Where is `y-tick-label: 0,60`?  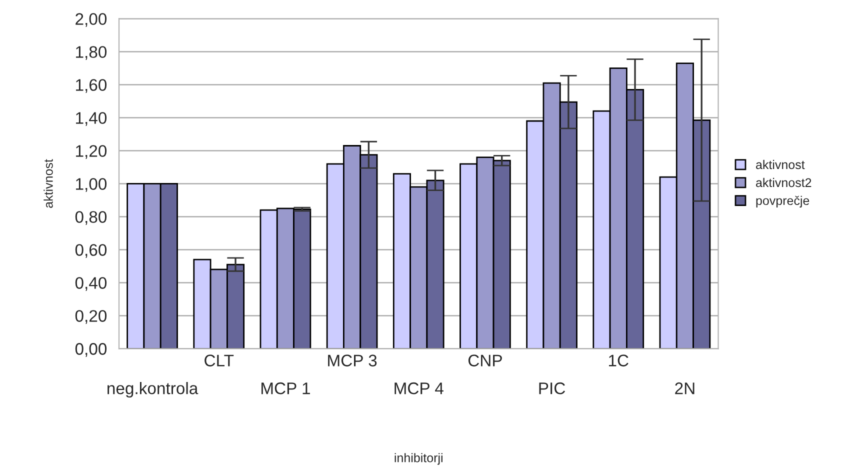
y-tick-label: 0,60 is located at coordinates (91, 251).